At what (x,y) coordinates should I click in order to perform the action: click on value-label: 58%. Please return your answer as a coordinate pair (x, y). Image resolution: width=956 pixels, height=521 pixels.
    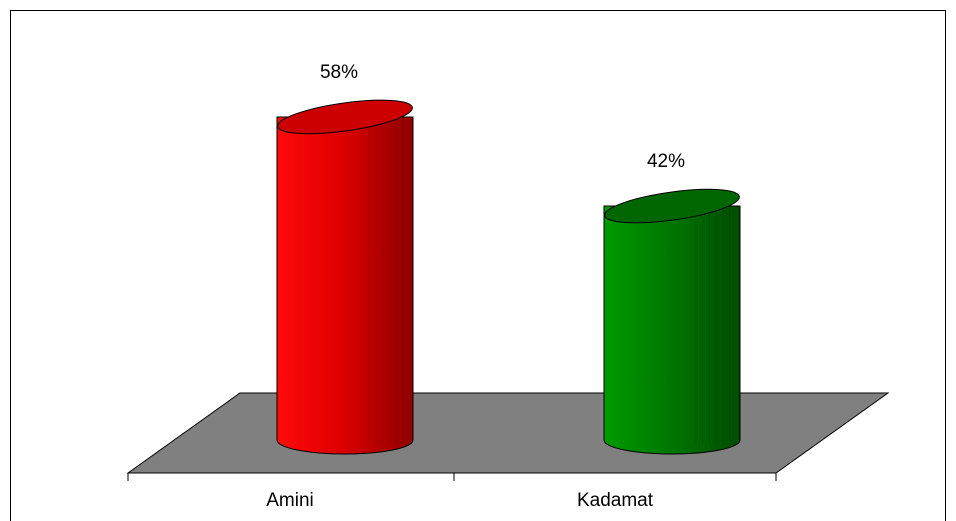
    Looking at the image, I should click on (339, 72).